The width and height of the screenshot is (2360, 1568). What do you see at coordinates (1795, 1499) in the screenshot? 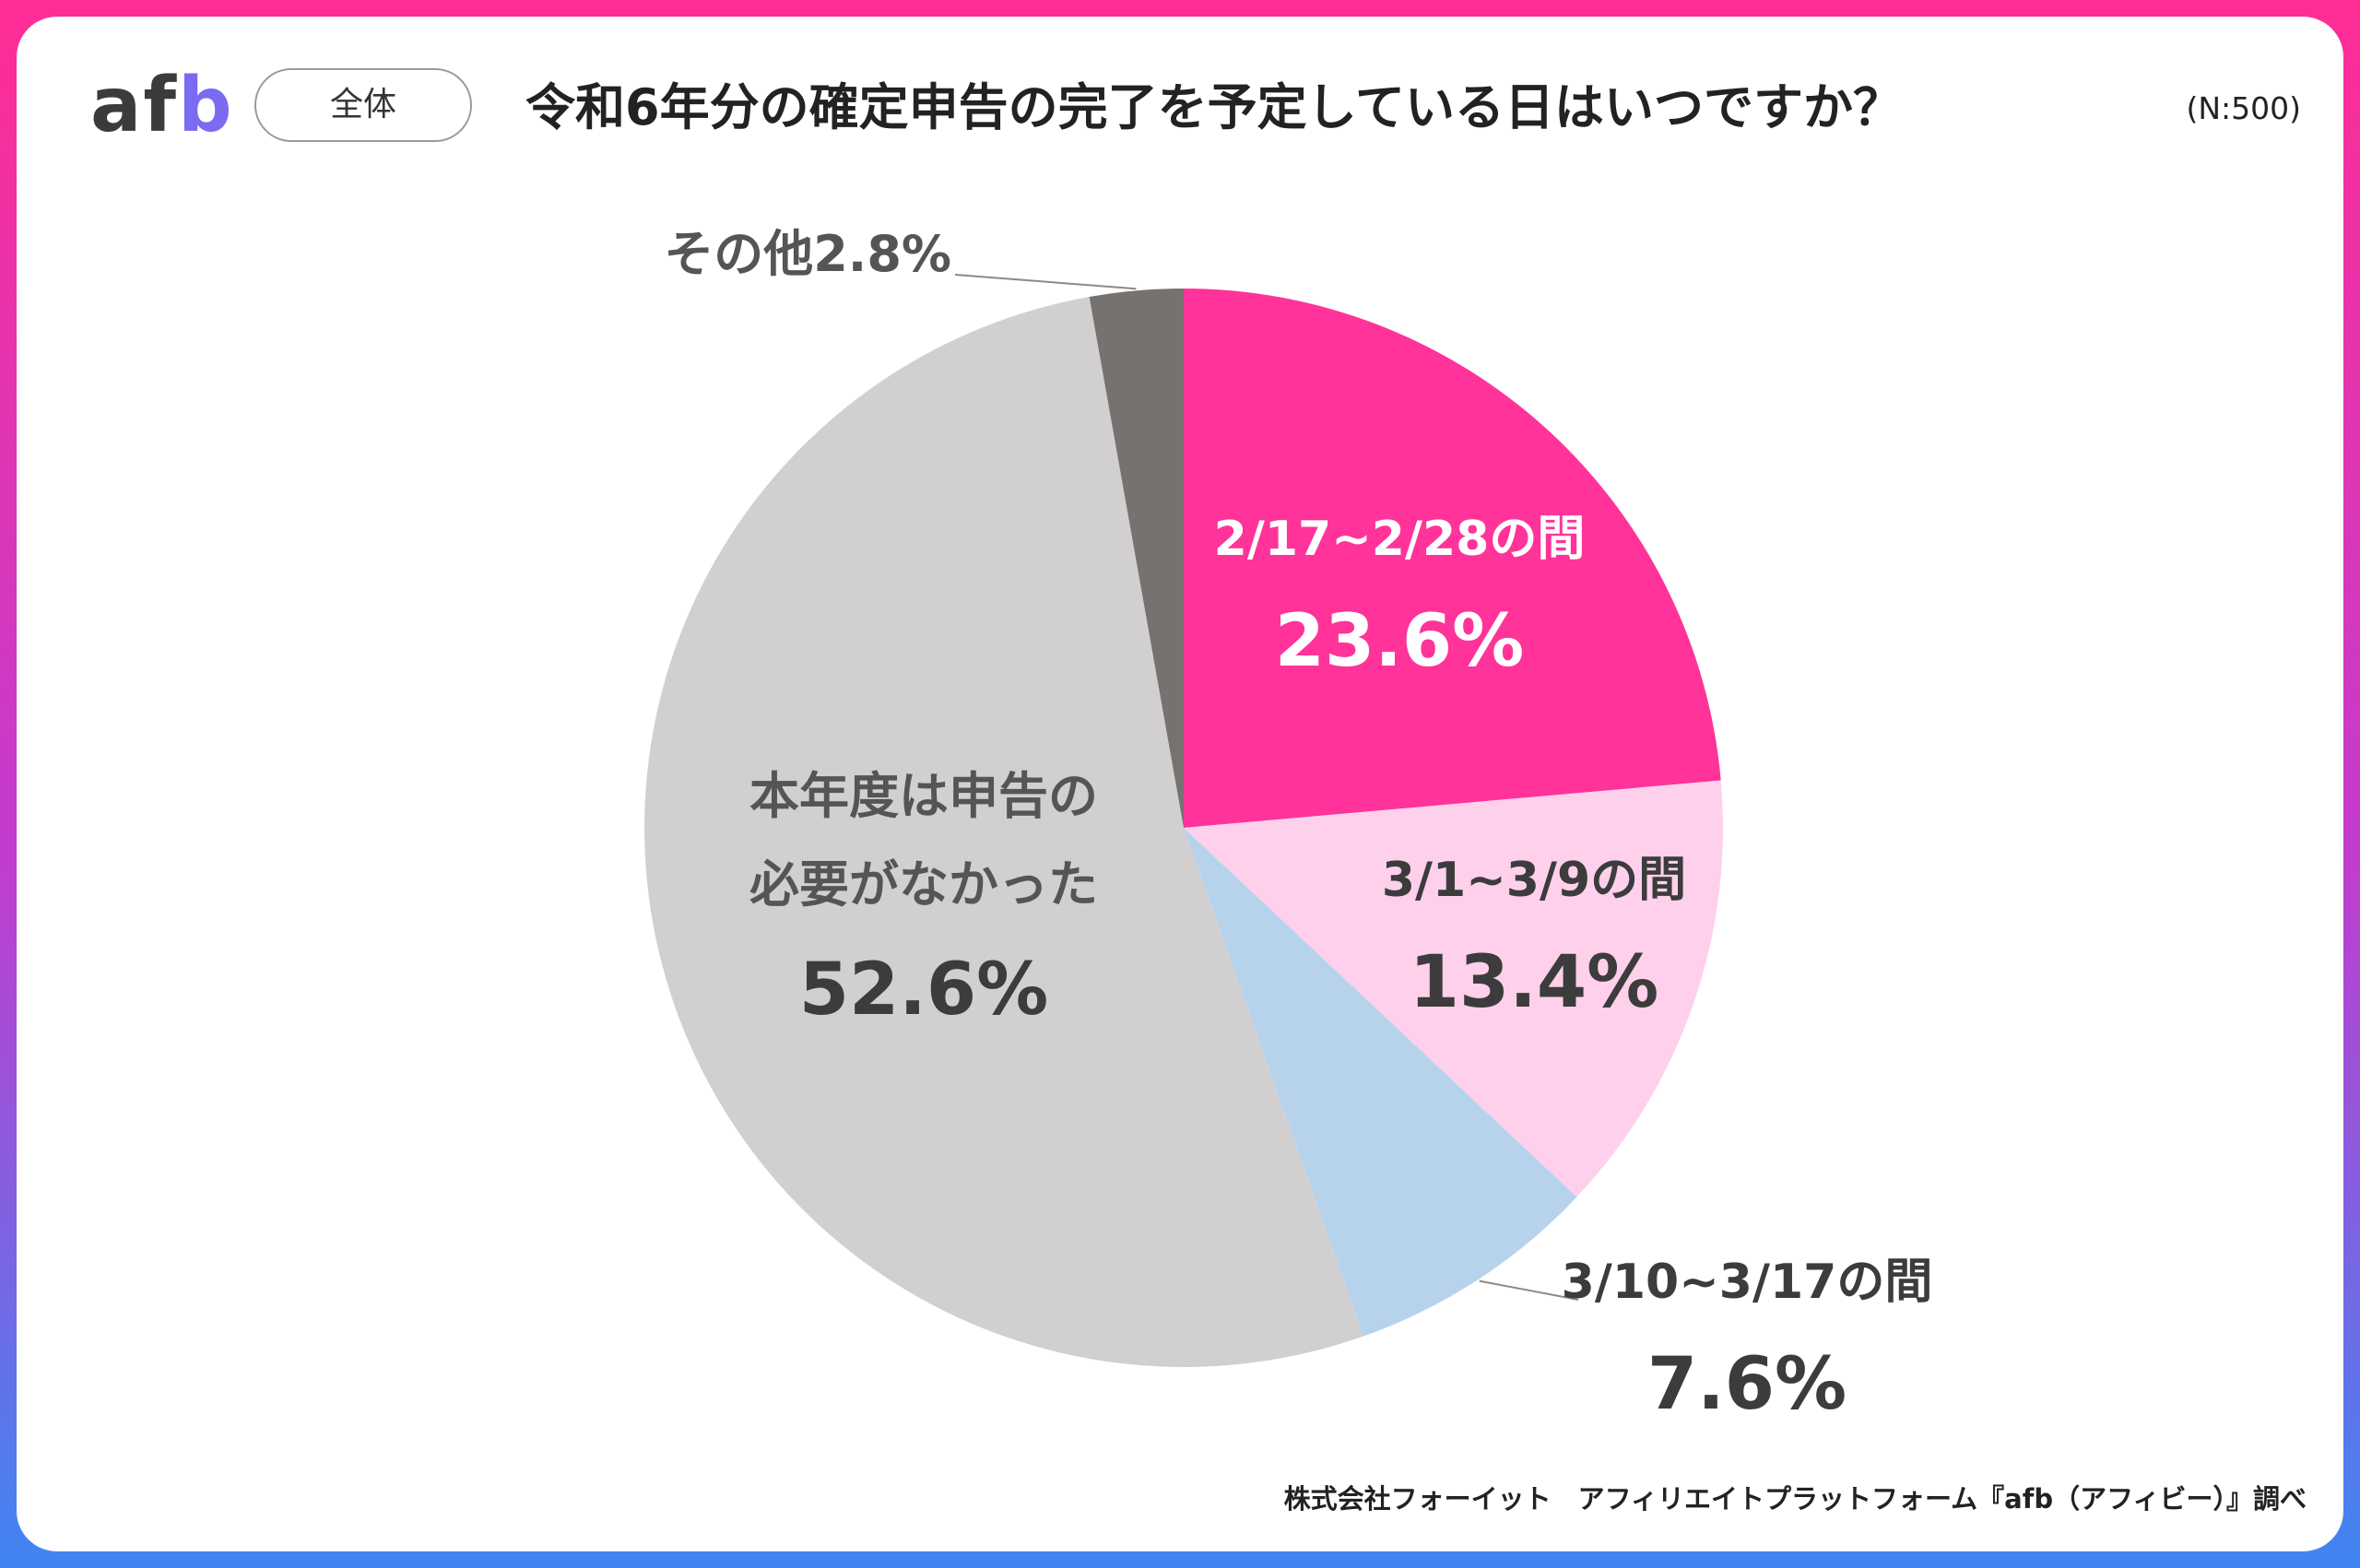
I see `source-credit: 株式会社フォーイット アフィリエイトプラットフォーム『afb（アフィビー）』調べ` at bounding box center [1795, 1499].